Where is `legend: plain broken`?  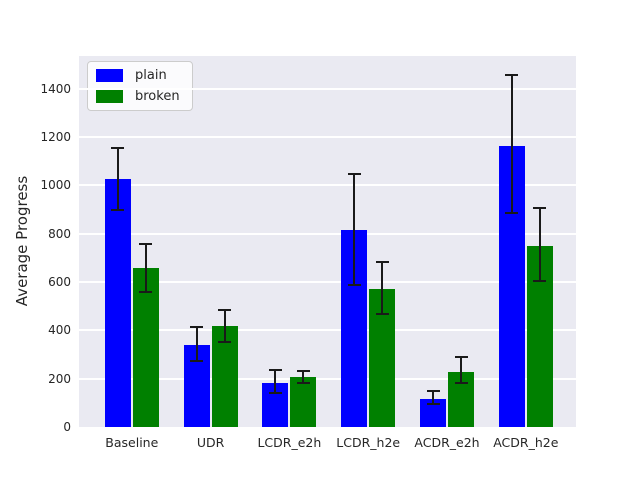 legend: plain broken is located at coordinates (140, 86).